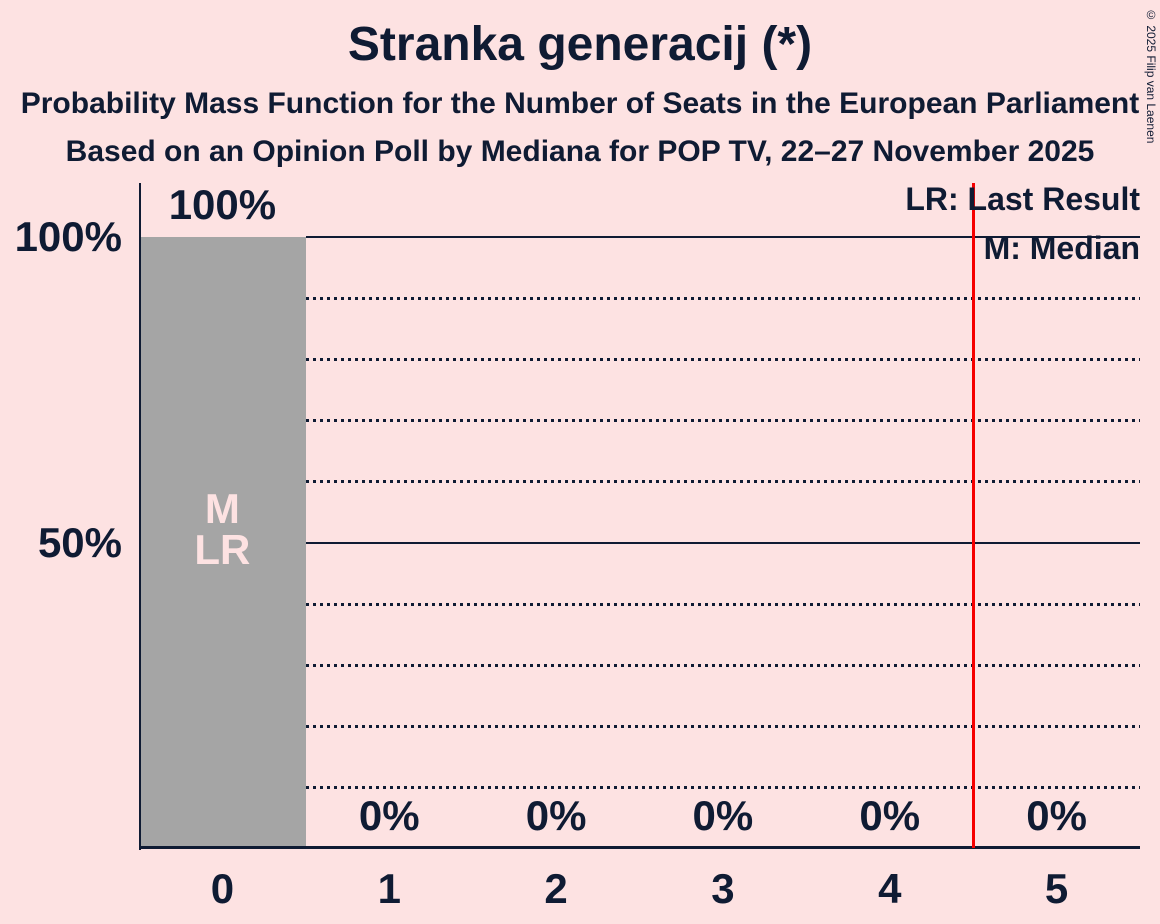 This screenshot has width=1160, height=924. I want to click on median-last-result-annotation: M LR, so click(222, 529).